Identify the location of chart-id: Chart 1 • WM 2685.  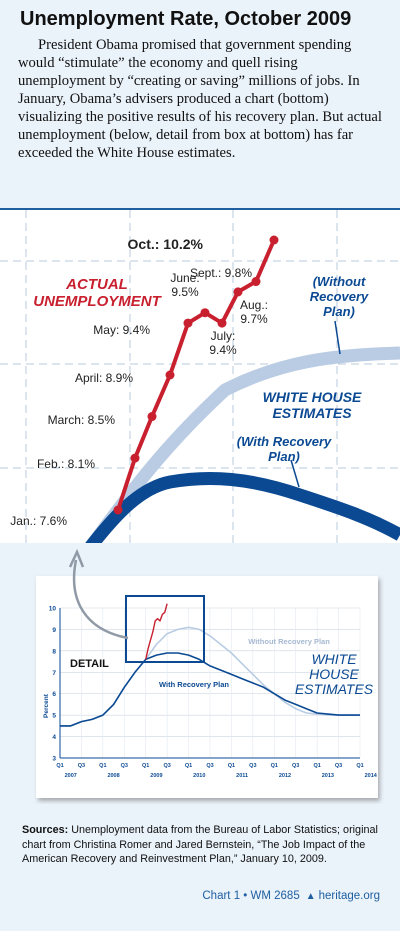
(251, 896).